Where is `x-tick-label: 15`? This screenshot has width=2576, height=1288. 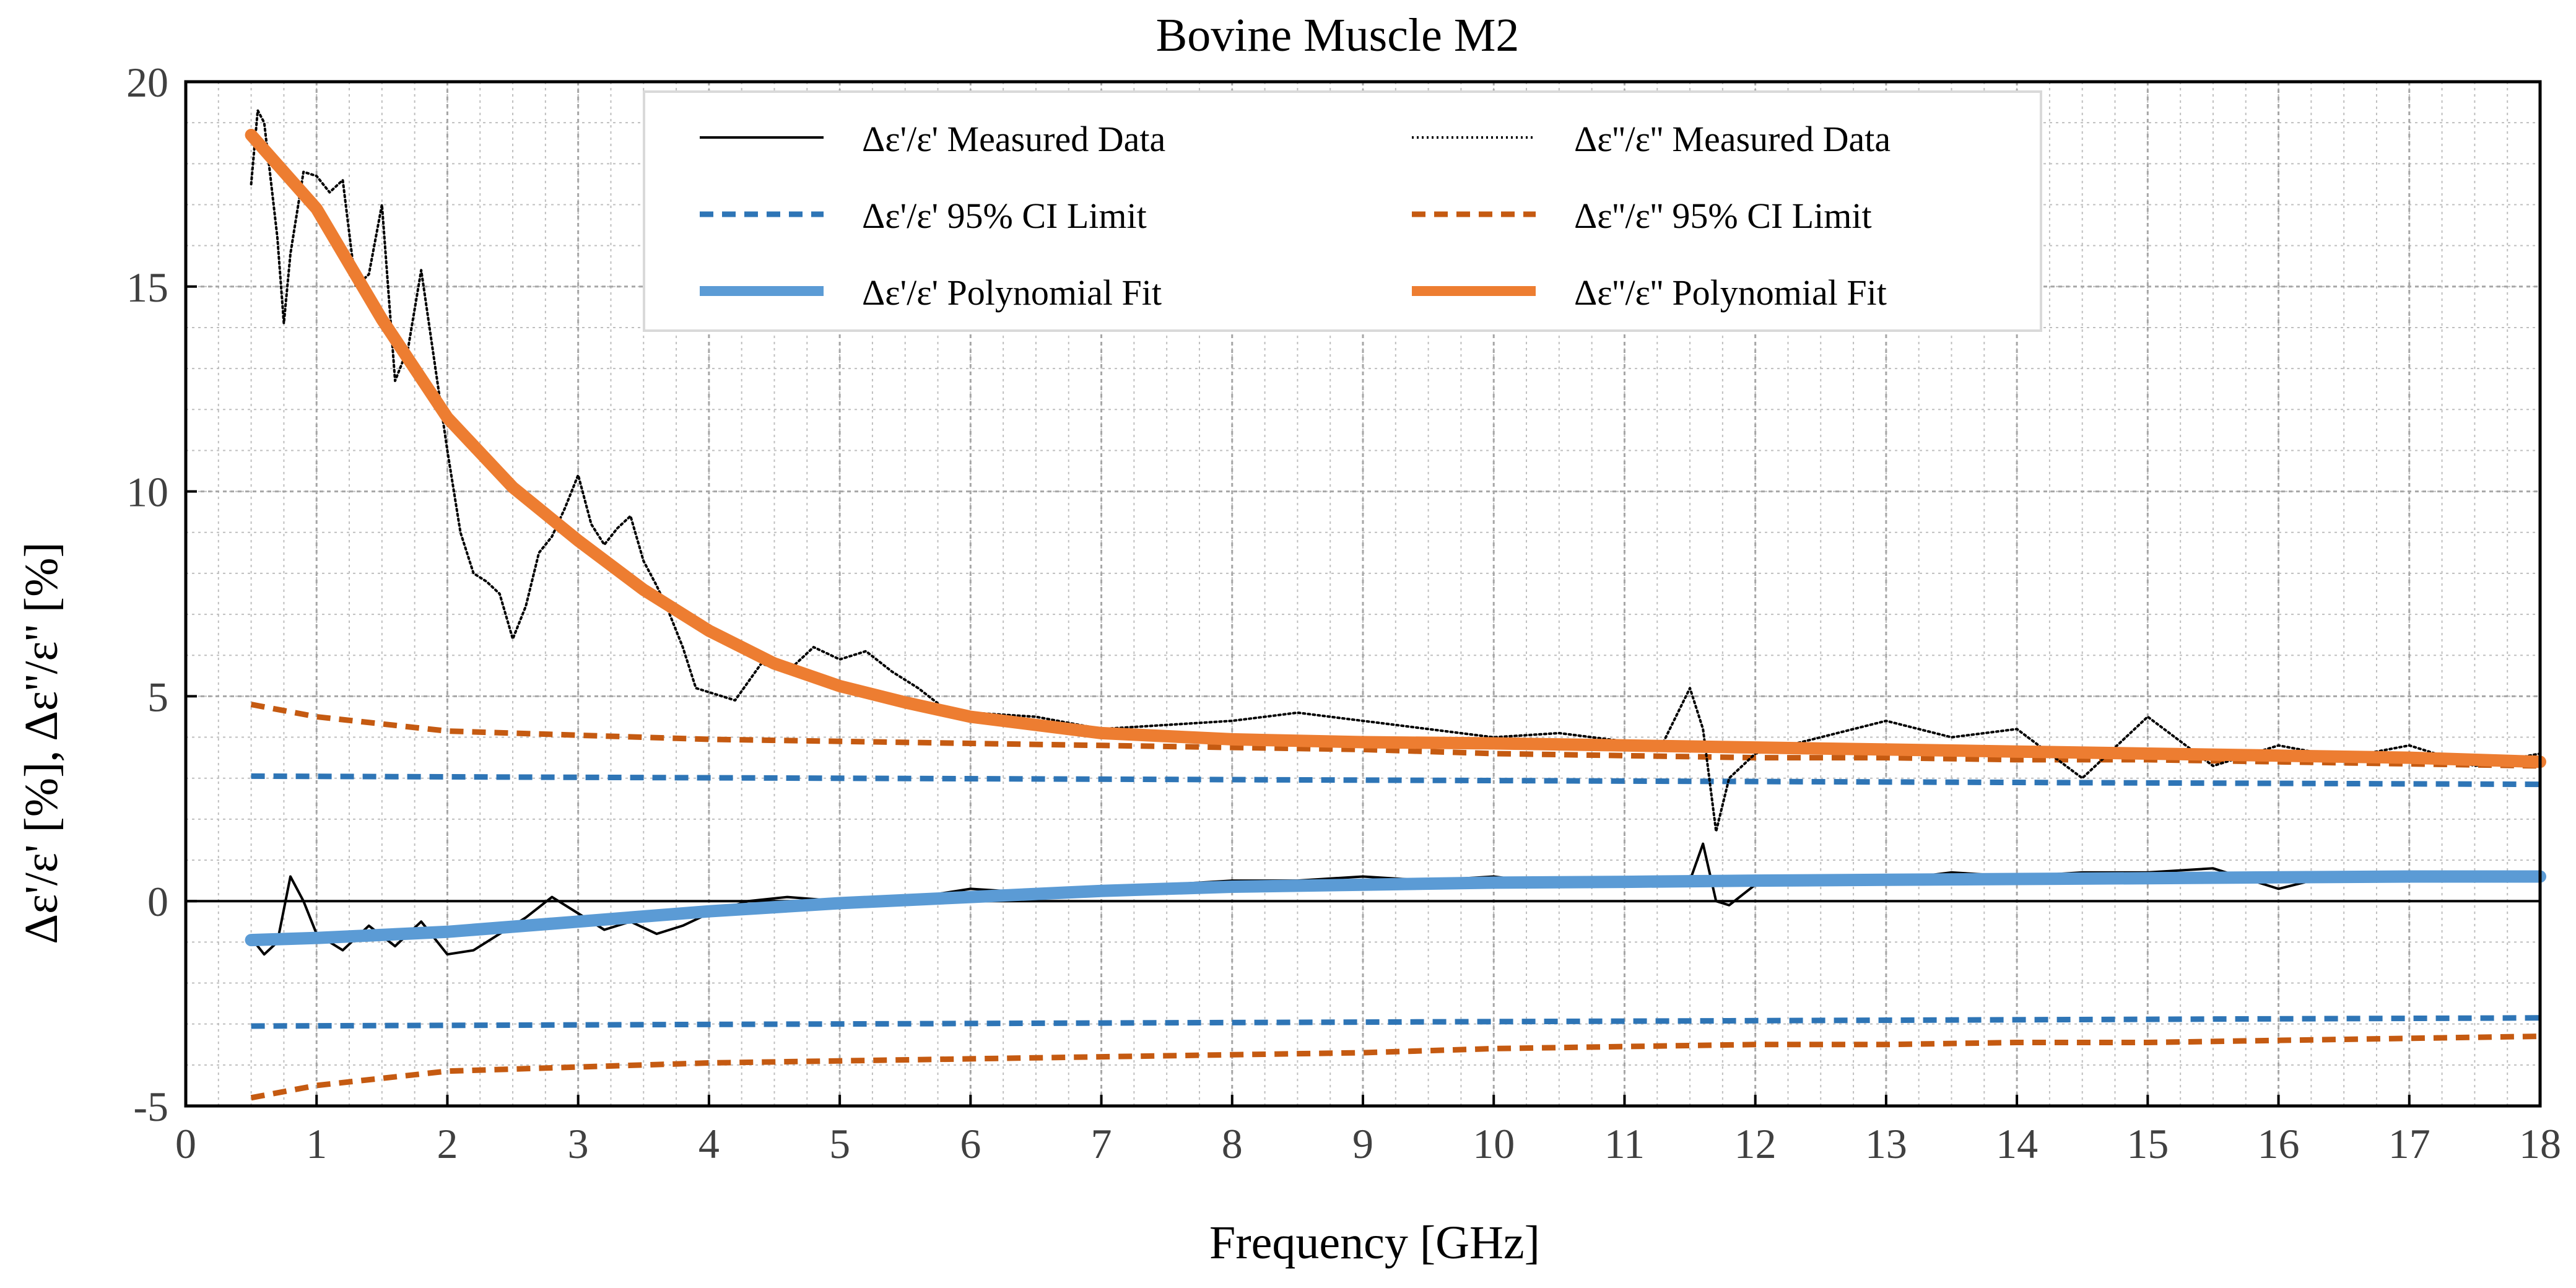 x-tick-label: 15 is located at coordinates (2147, 1143).